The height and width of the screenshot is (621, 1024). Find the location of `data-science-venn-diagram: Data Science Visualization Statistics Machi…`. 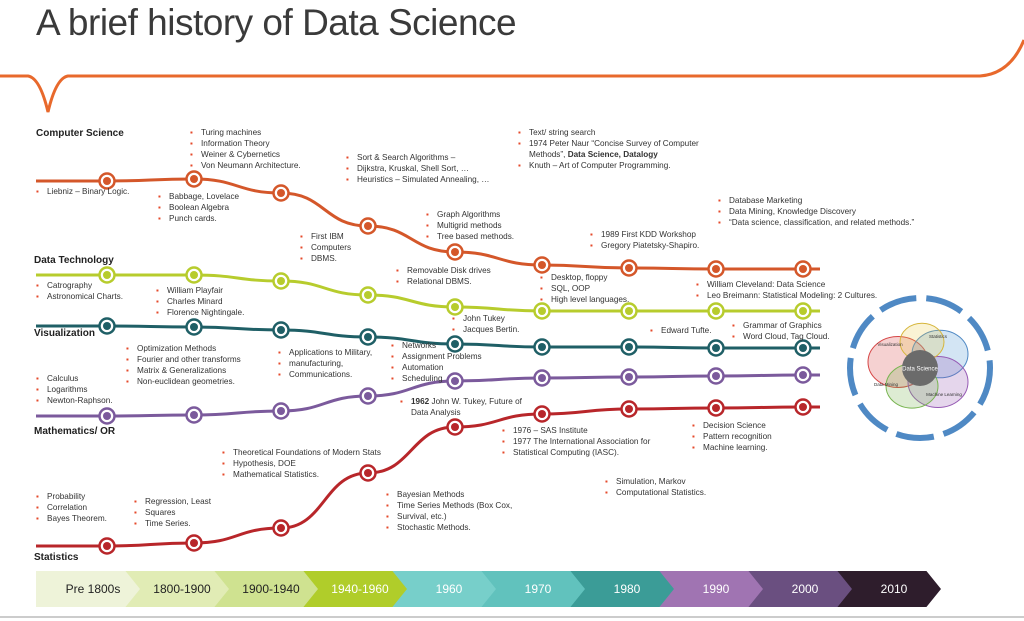

data-science-venn-diagram: Data Science Visualization Statistics Machi… is located at coordinates (920, 368).